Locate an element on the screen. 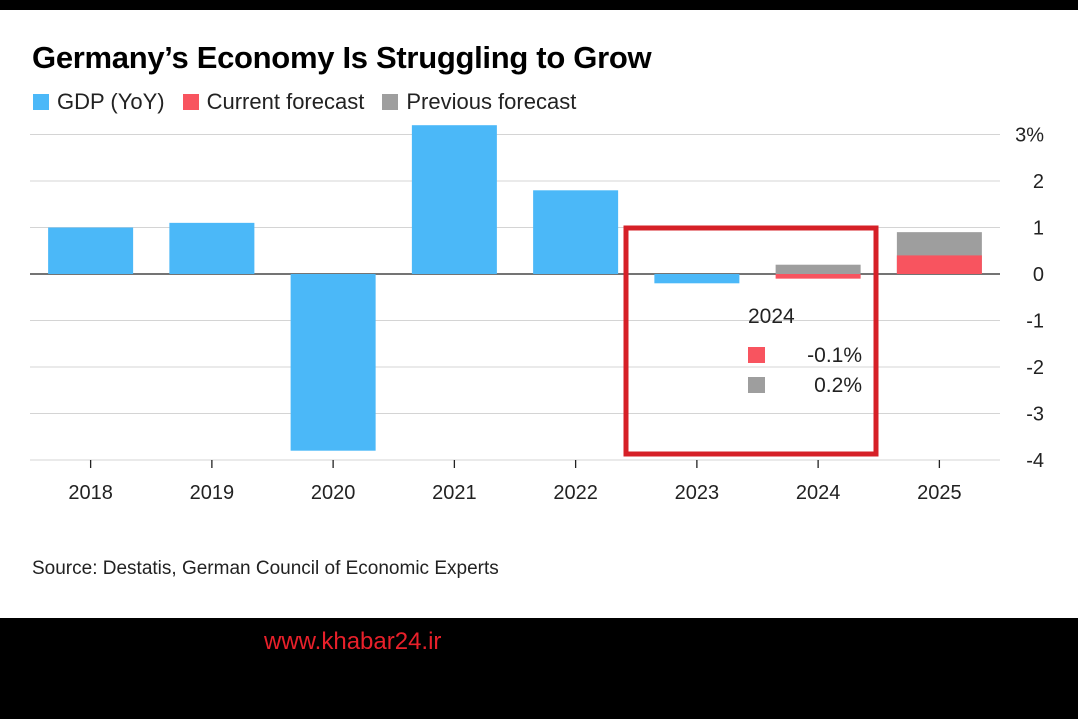 This screenshot has height=719, width=1078. bar-previous-forecast-2024 is located at coordinates (818, 269).